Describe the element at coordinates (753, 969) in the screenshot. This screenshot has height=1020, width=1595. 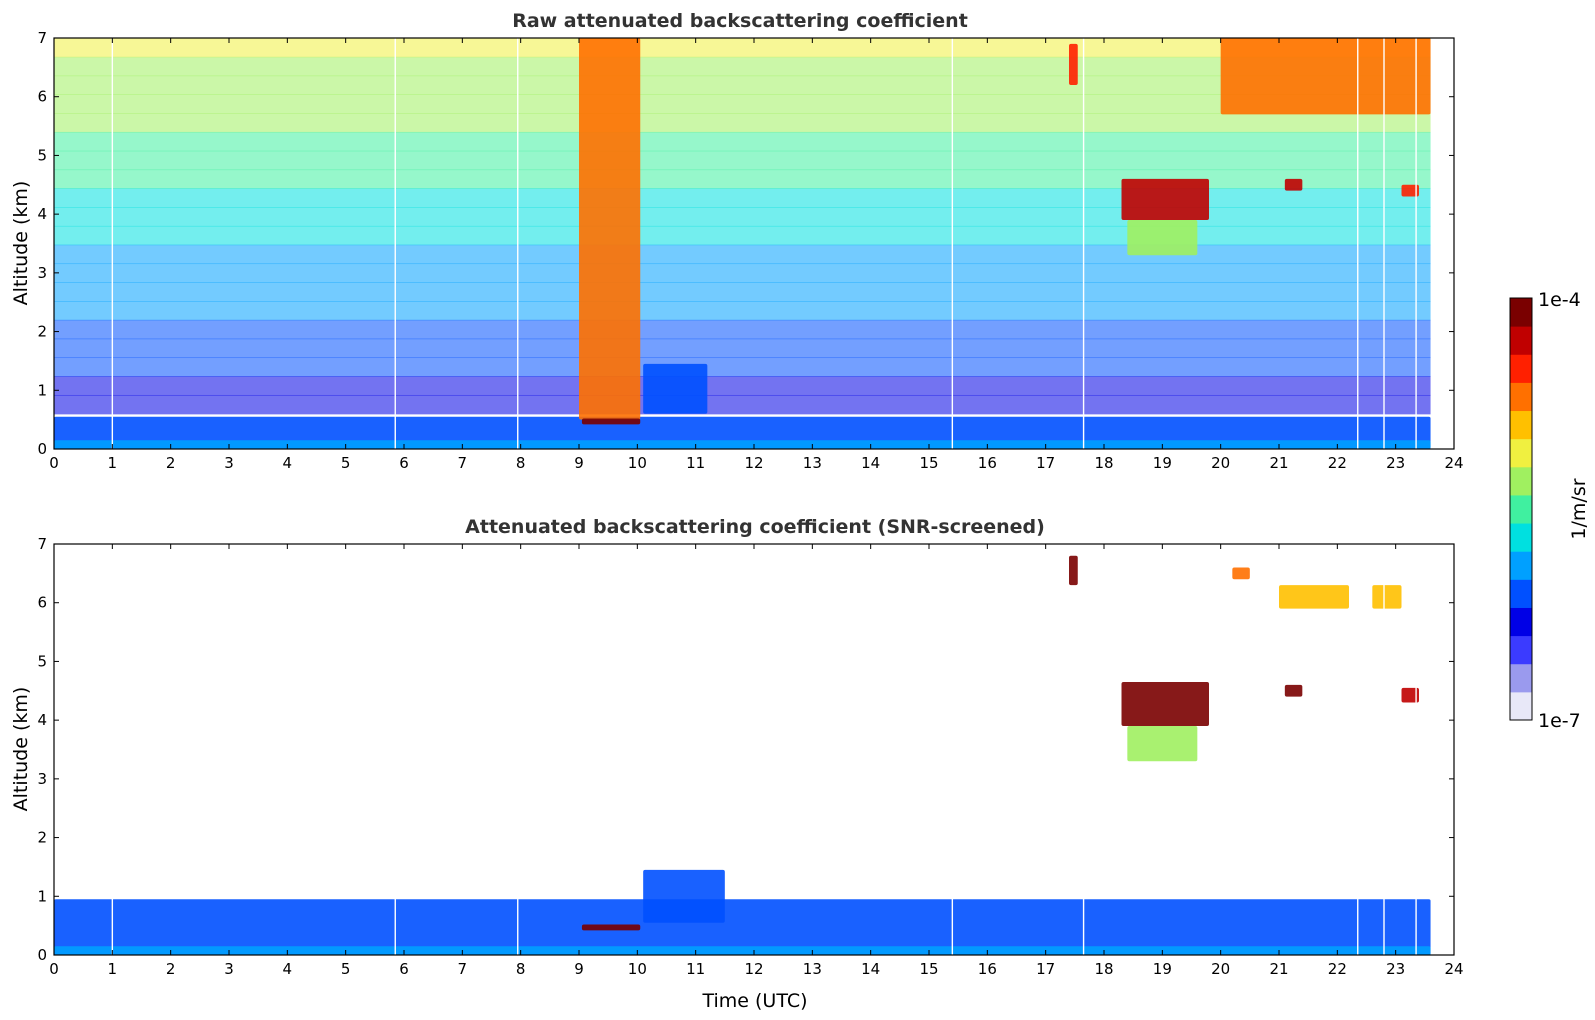
I see `x-tick-label: 12` at that location.